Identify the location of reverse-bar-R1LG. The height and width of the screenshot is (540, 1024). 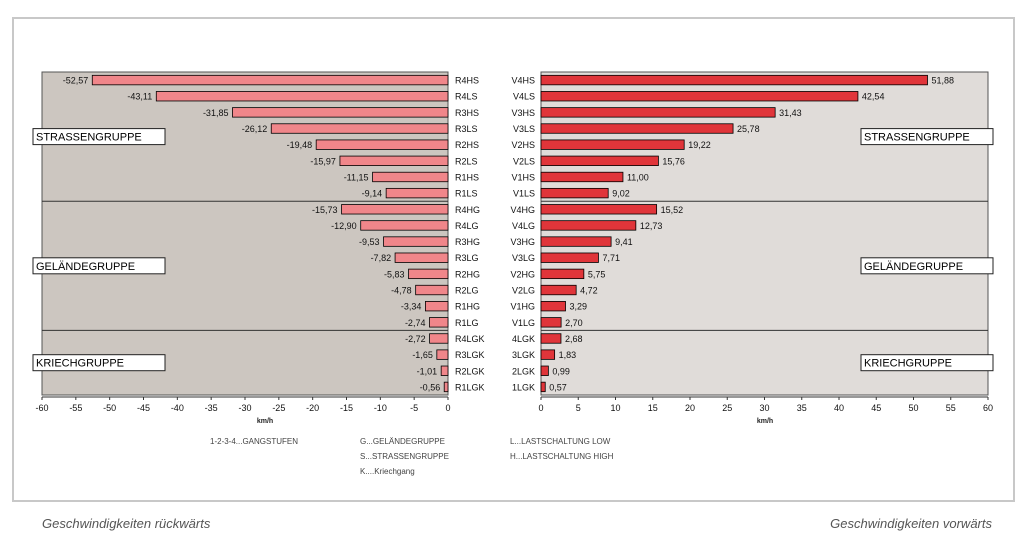
(439, 322).